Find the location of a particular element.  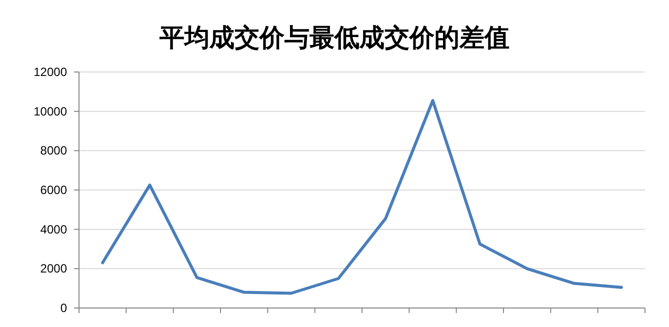

chart-title: 平均成交价与最低成交价的差值 is located at coordinates (334, 37).